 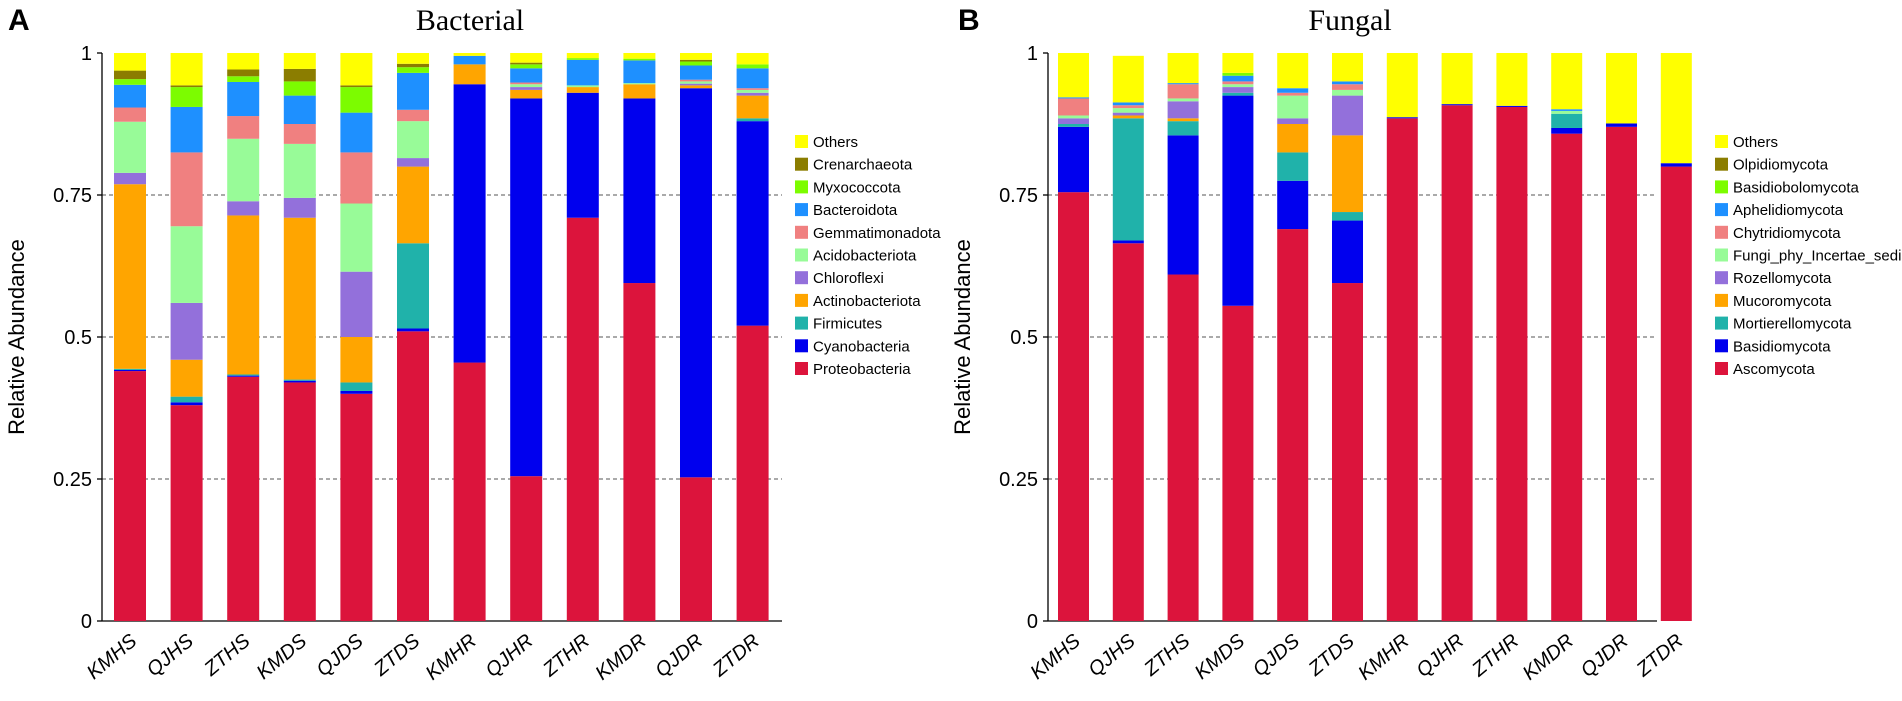 I want to click on panel-b-bar-ztdr, so click(x=1676, y=337).